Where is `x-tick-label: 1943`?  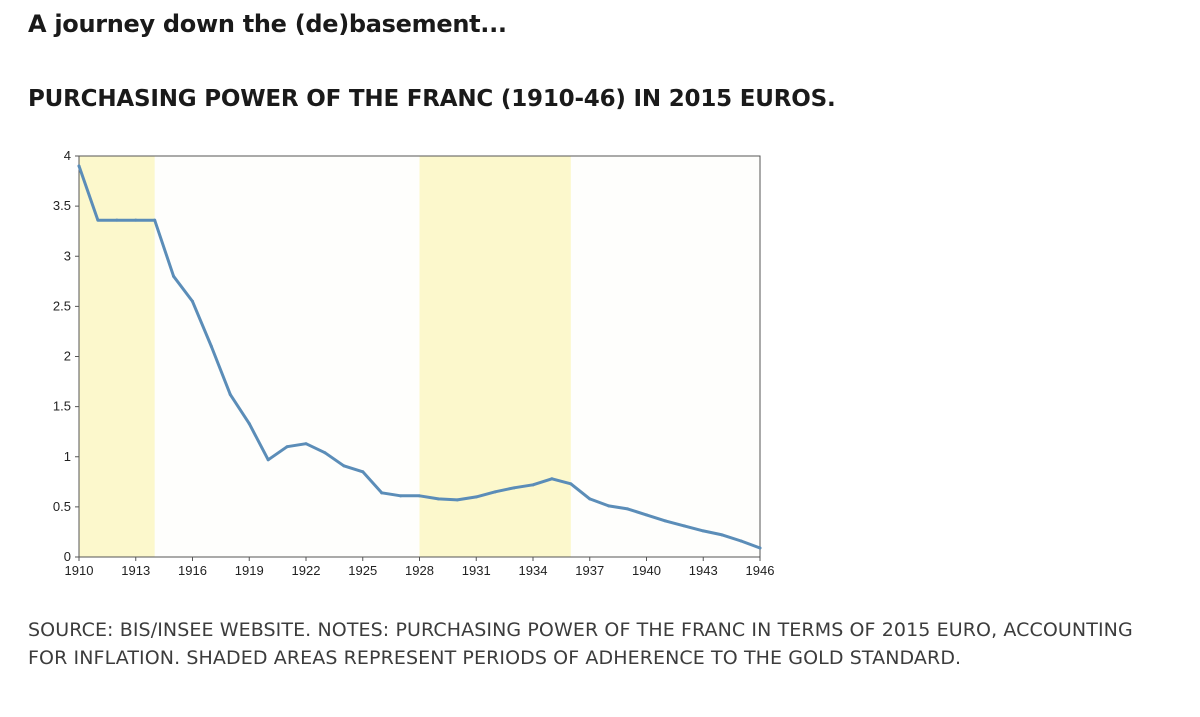
x-tick-label: 1943 is located at coordinates (703, 570).